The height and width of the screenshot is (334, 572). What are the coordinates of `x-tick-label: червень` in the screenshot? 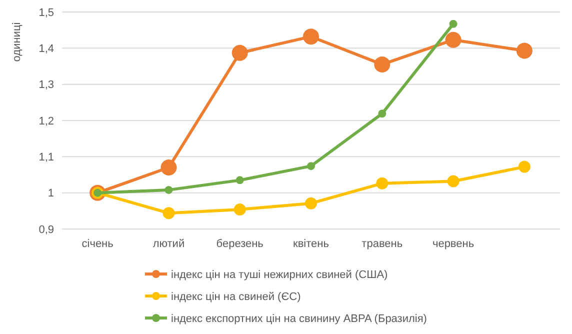 It's located at (453, 244).